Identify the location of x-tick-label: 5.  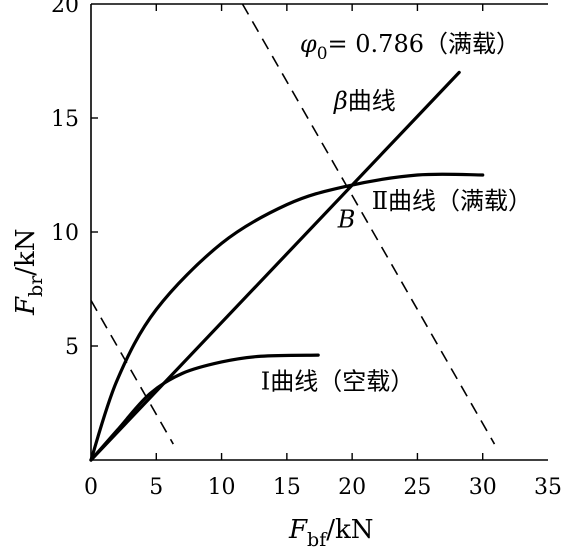
(156, 487).